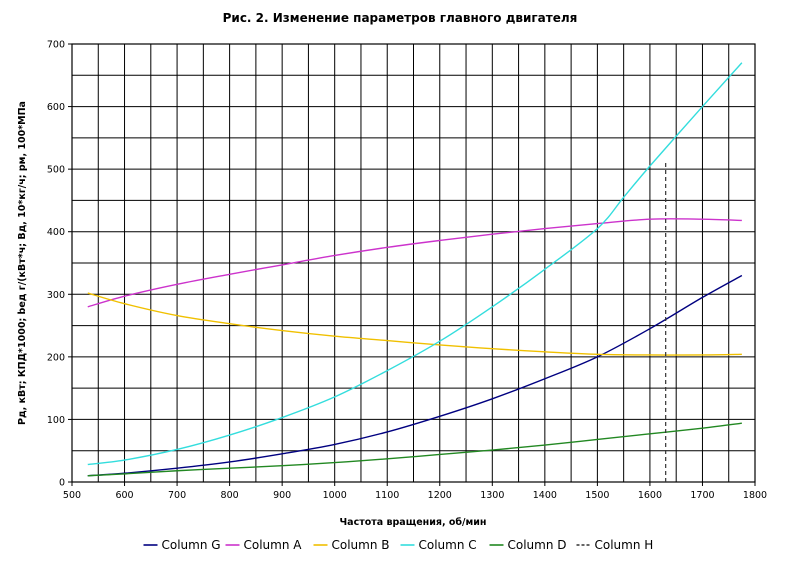 This screenshot has width=800, height=576. What do you see at coordinates (177, 495) in the screenshot?
I see `x-tick-label: 700` at bounding box center [177, 495].